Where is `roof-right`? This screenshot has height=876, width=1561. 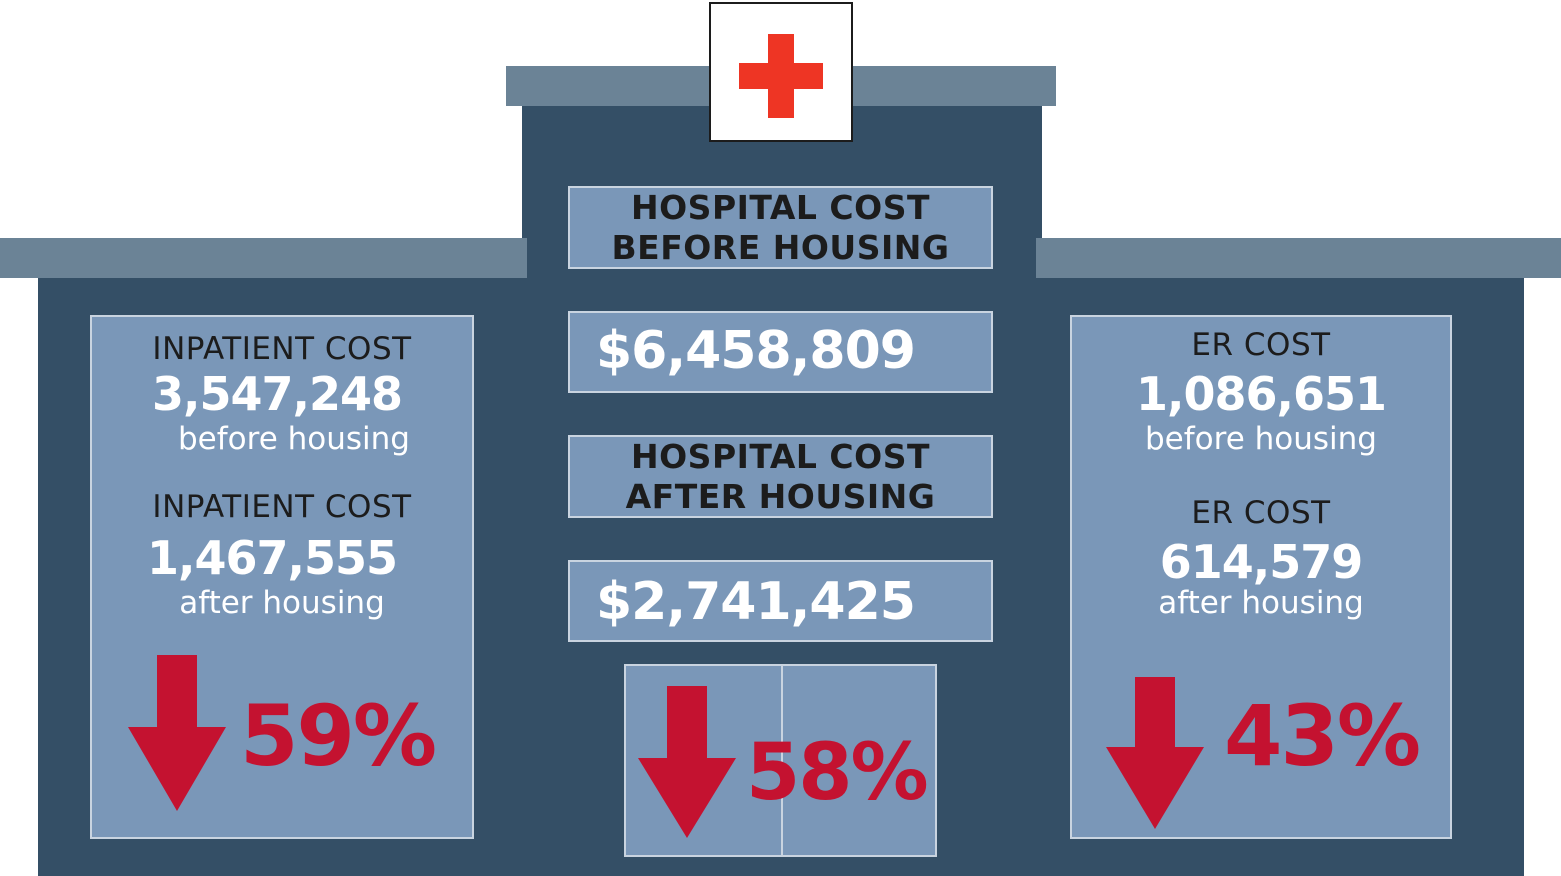
roof-right is located at coordinates (1298, 258).